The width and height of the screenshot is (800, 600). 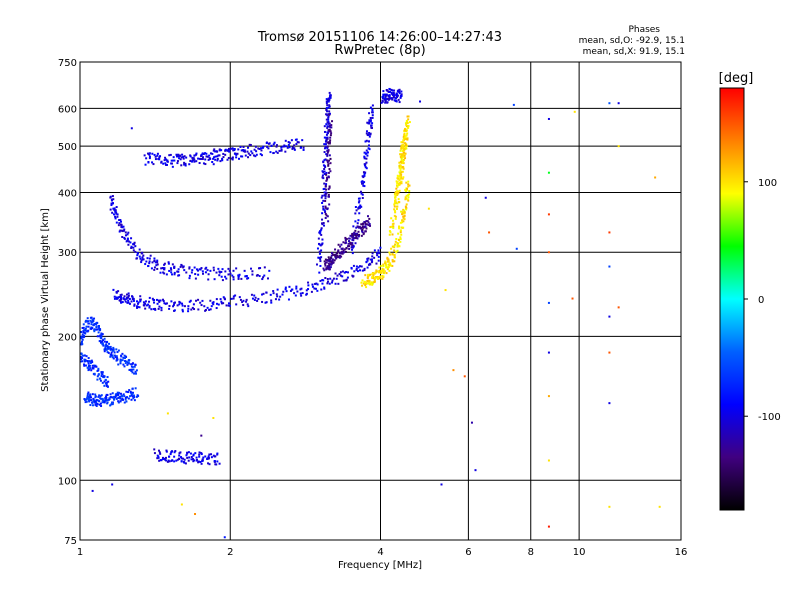 I want to click on chart-subtitle: RwPretec (8p), so click(x=379, y=50).